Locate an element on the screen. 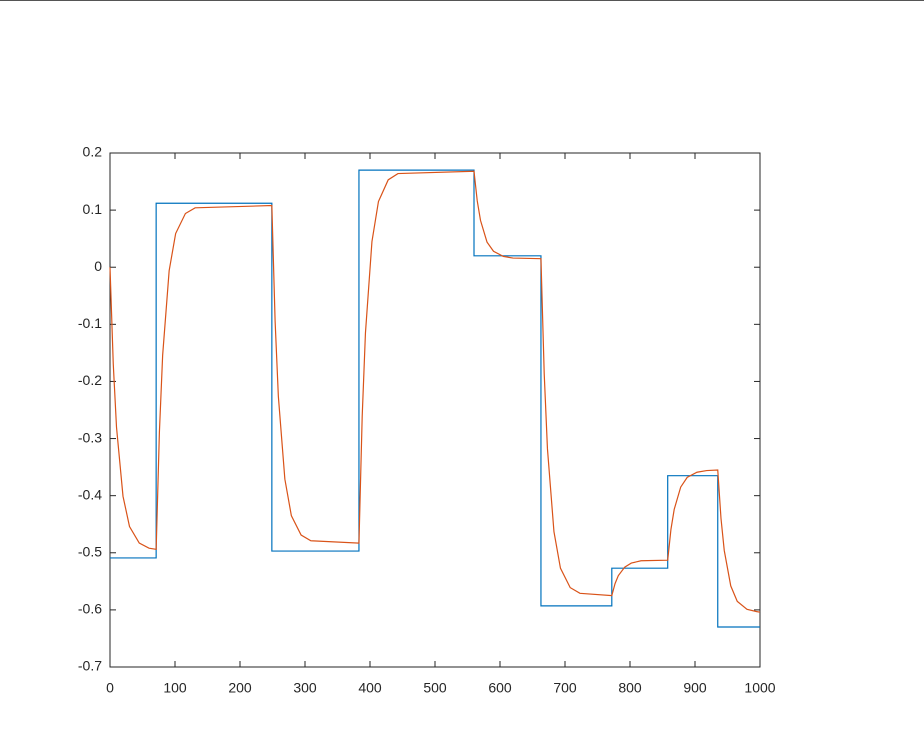 The width and height of the screenshot is (924, 737). y-tick-label: 0.1 is located at coordinates (93, 209).